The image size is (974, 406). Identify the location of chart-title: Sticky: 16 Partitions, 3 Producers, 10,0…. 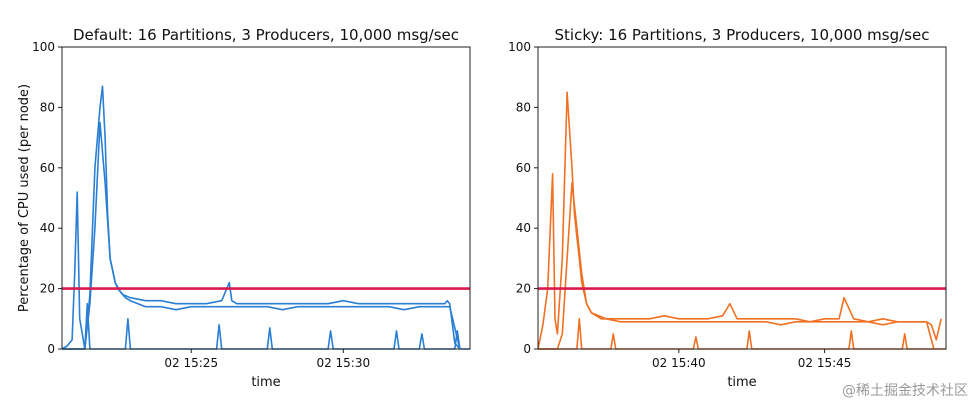
(742, 35).